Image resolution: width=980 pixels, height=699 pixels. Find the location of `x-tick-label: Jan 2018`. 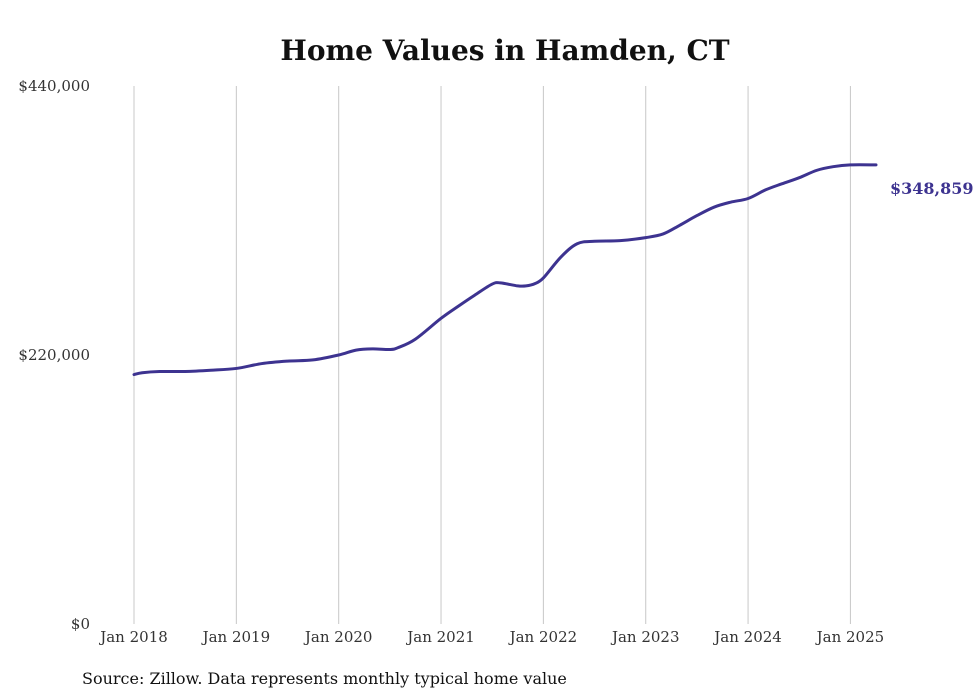

x-tick-label: Jan 2018 is located at coordinates (133, 637).